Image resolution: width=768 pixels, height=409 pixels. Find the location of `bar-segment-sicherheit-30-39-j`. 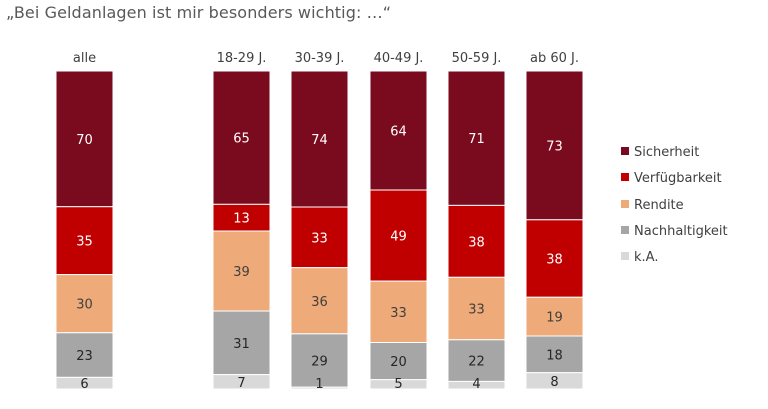

bar-segment-sicherheit-30-39-j is located at coordinates (319, 139).